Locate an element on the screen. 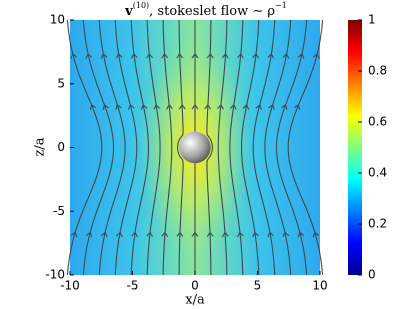 The height and width of the screenshot is (309, 412). y-tick-label: -10 is located at coordinates (55, 275).